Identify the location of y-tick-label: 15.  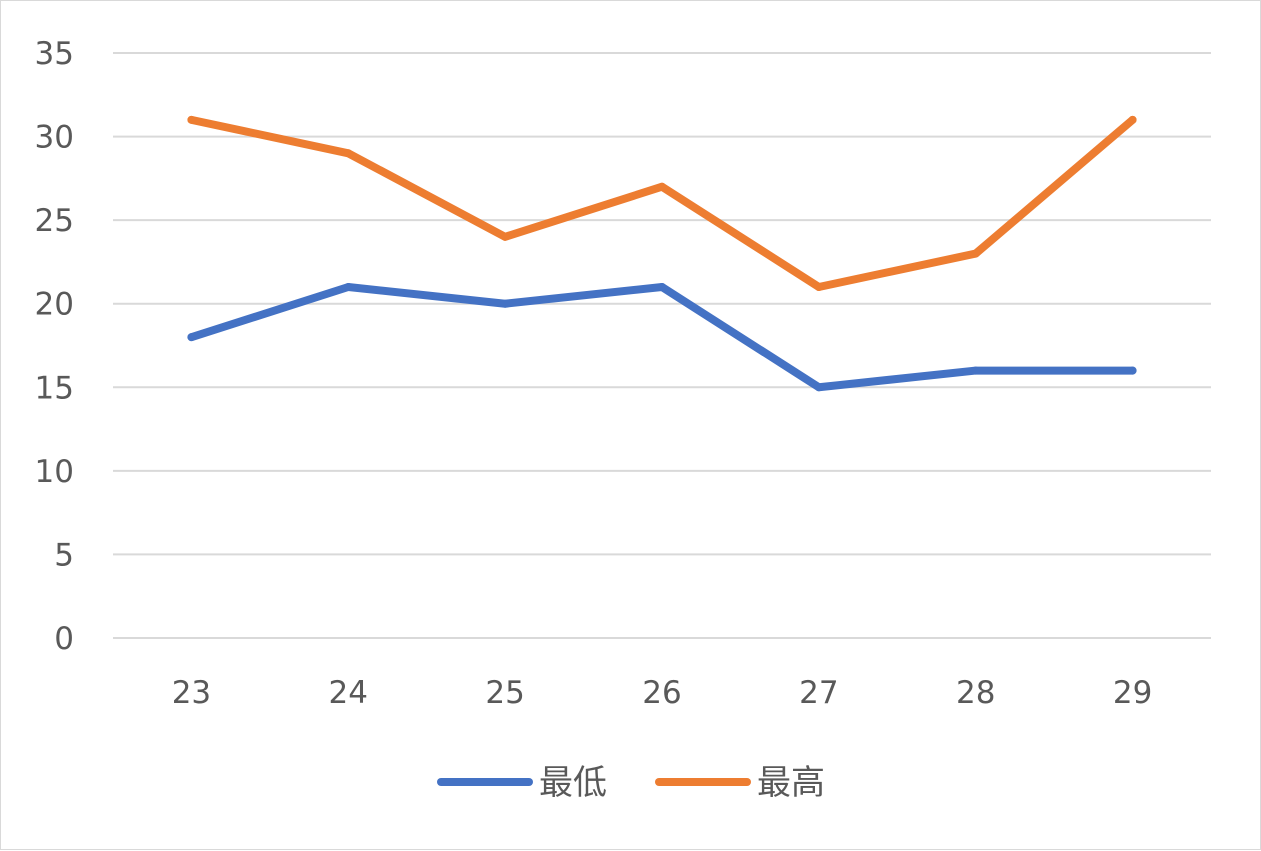
(54, 388).